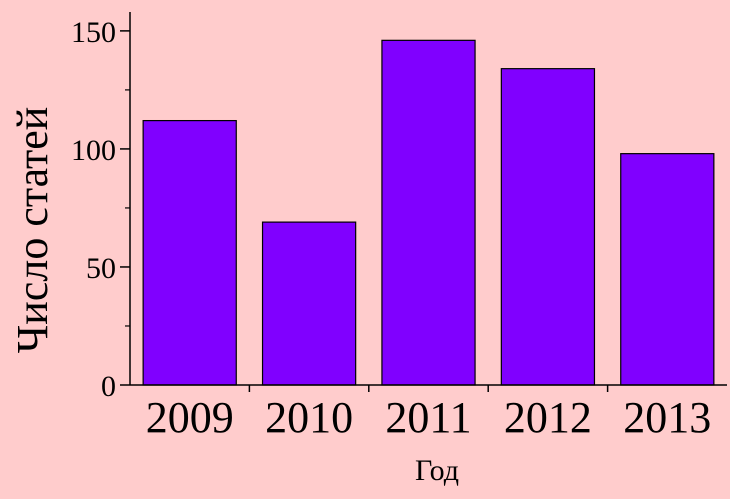 This screenshot has width=730, height=499. I want to click on x-tick-label-2012: 2012, so click(548, 417).